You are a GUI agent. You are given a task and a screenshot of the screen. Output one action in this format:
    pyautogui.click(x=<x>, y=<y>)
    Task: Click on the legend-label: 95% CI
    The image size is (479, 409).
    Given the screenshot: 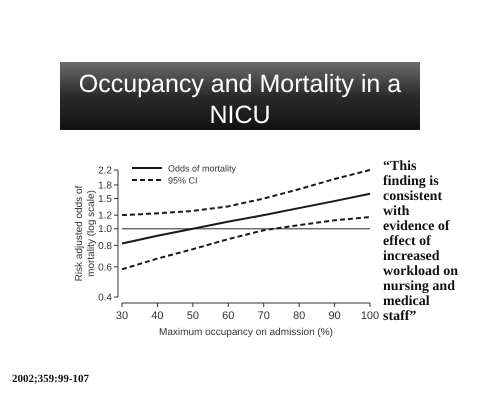 What is the action you would take?
    pyautogui.click(x=183, y=181)
    